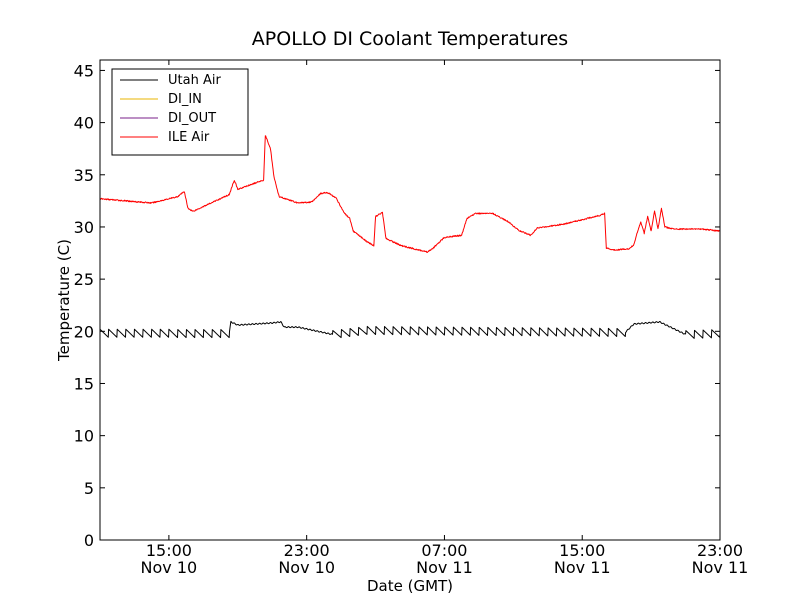  I want to click on legend-label: DI_IN, so click(185, 99).